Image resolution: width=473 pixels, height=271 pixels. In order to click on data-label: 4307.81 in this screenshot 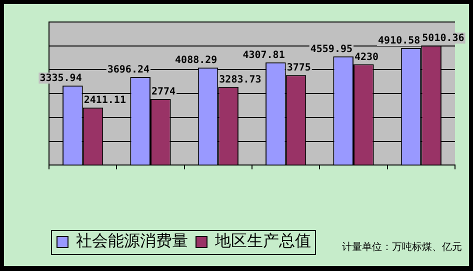, I will do `click(263, 55)`.